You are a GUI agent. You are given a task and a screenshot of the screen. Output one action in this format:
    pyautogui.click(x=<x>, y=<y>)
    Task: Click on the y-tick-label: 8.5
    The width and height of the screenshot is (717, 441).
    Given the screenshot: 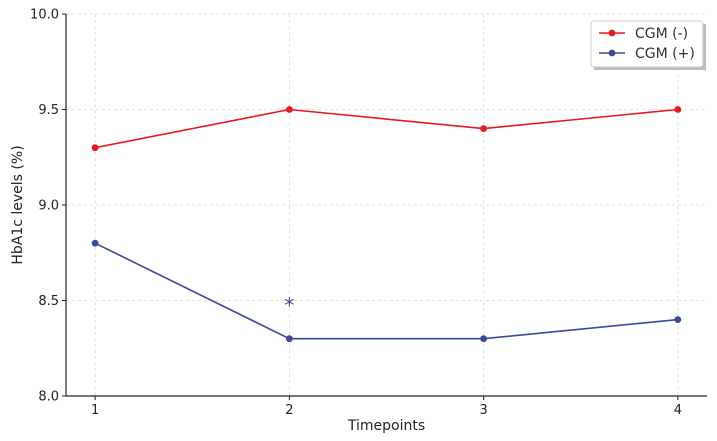 What is the action you would take?
    pyautogui.click(x=48, y=301)
    